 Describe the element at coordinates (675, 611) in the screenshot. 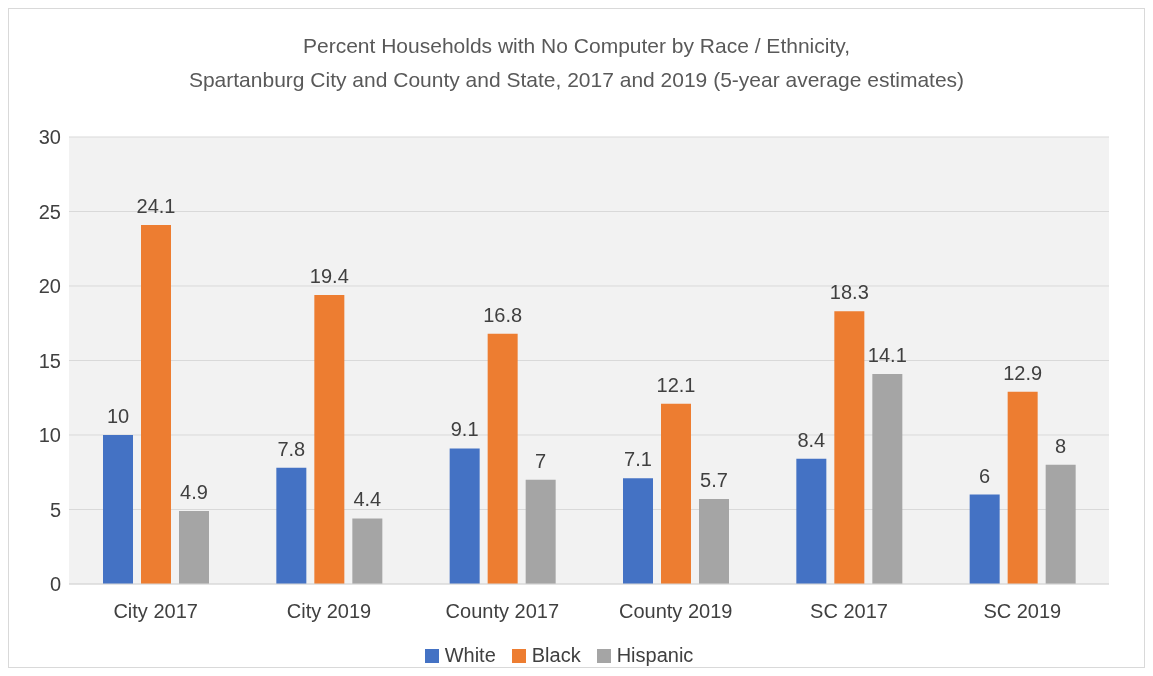

I see `x-tick-label: County 2019` at that location.